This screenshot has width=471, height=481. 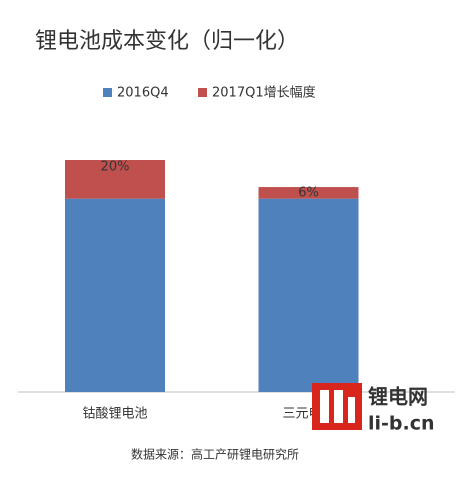 I want to click on legend-label: 2016Q4, so click(x=143, y=93).